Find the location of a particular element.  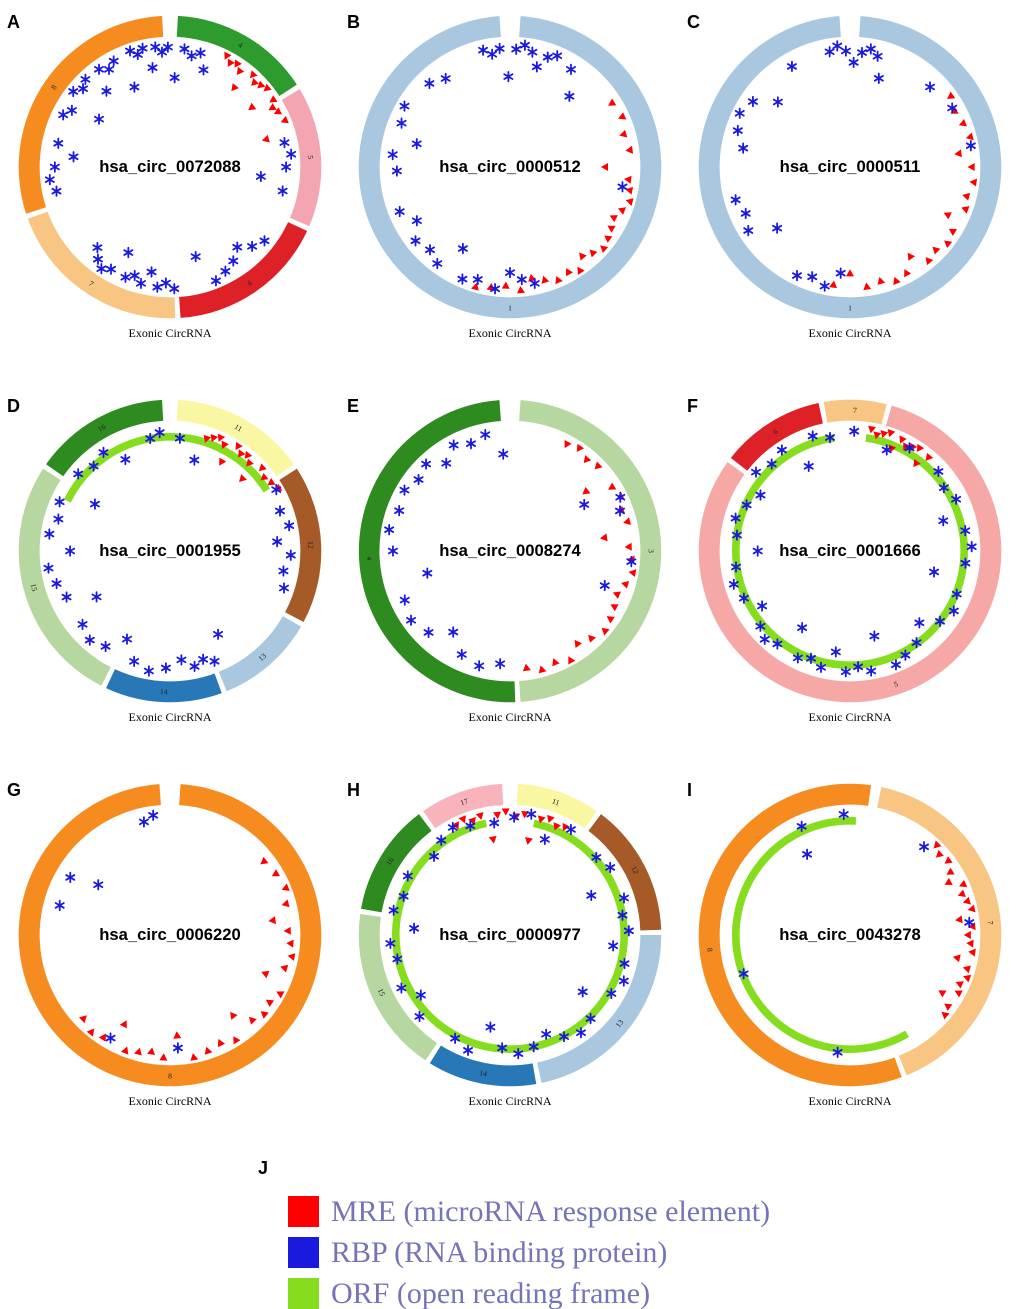

circ-panel: F 5 6 7 hsa_circ_0001666 Exonic CircRNA is located at coordinates (850, 576).